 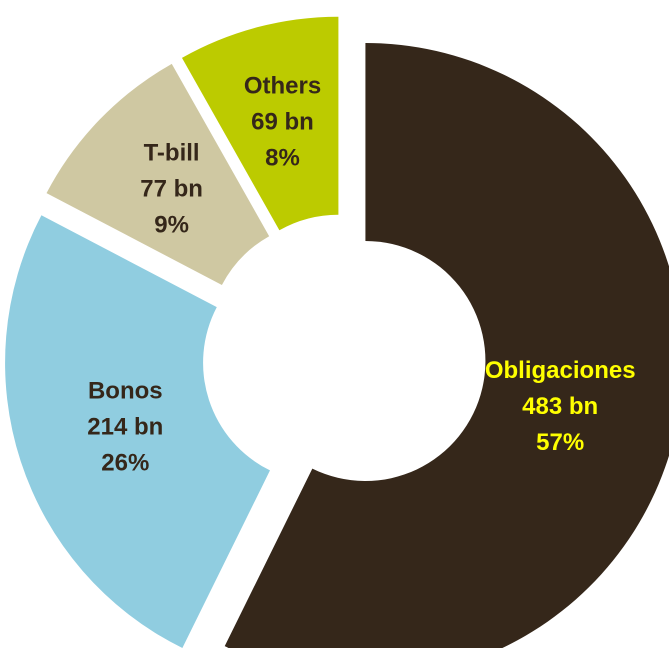 What do you see at coordinates (560, 370) in the screenshot?
I see `label-name: Obligaciones` at bounding box center [560, 370].